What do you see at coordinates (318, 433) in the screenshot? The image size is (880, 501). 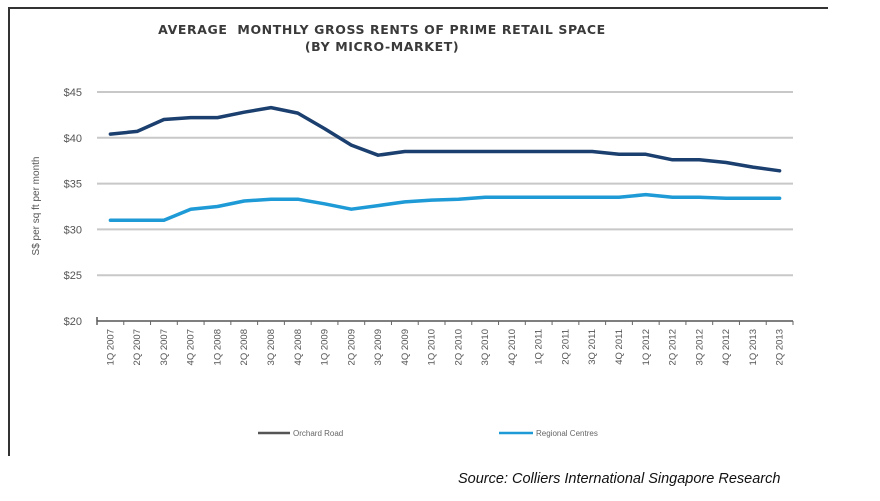 I see `legend-label-orchard-road: Orchard Road` at bounding box center [318, 433].